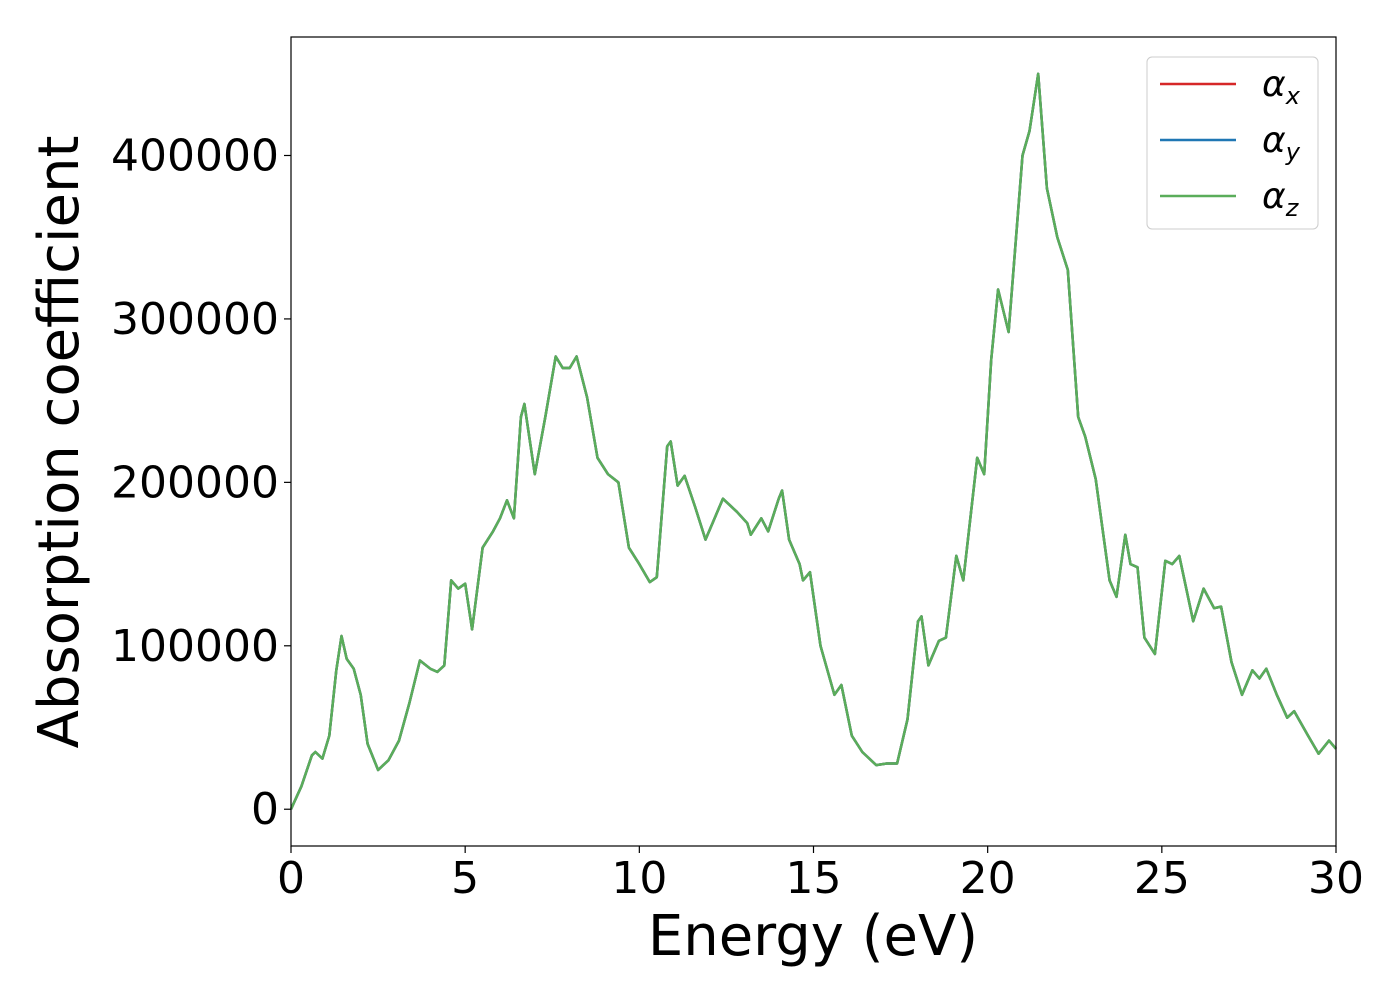  Describe the element at coordinates (813, 936) in the screenshot. I see `x-axis-label: Energy (eV)` at that location.